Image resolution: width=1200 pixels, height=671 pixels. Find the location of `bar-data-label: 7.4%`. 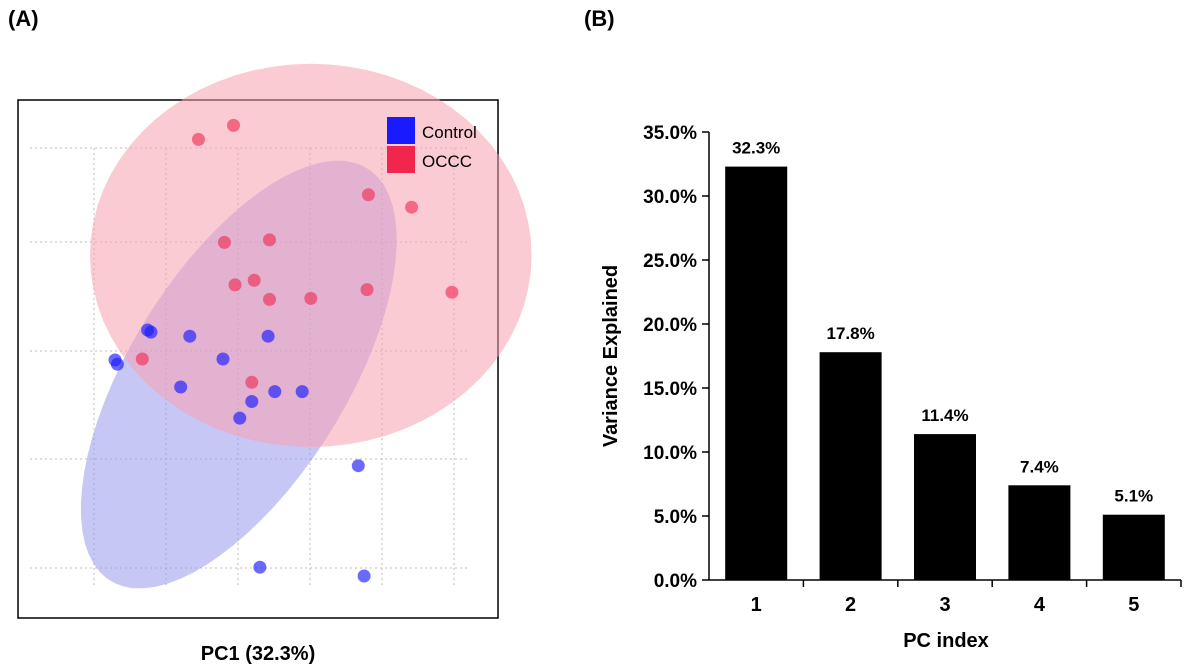

bar-data-label: 7.4% is located at coordinates (1039, 466).